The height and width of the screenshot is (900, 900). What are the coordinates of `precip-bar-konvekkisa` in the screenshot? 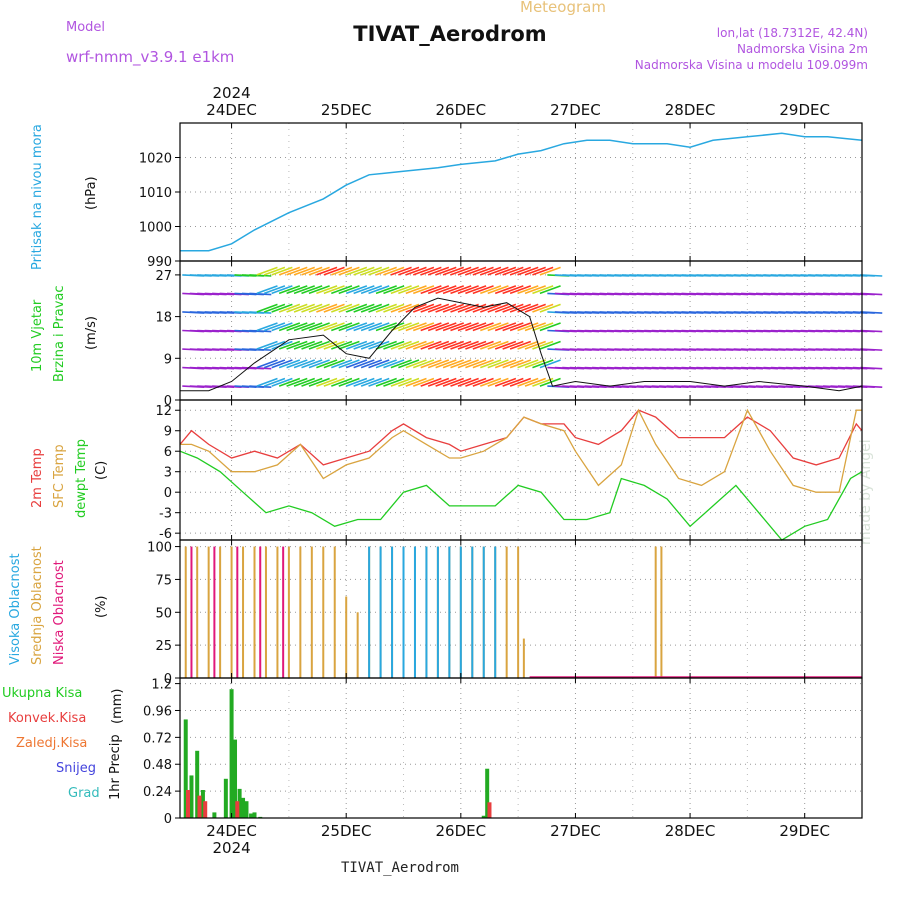 It's located at (199, 806).